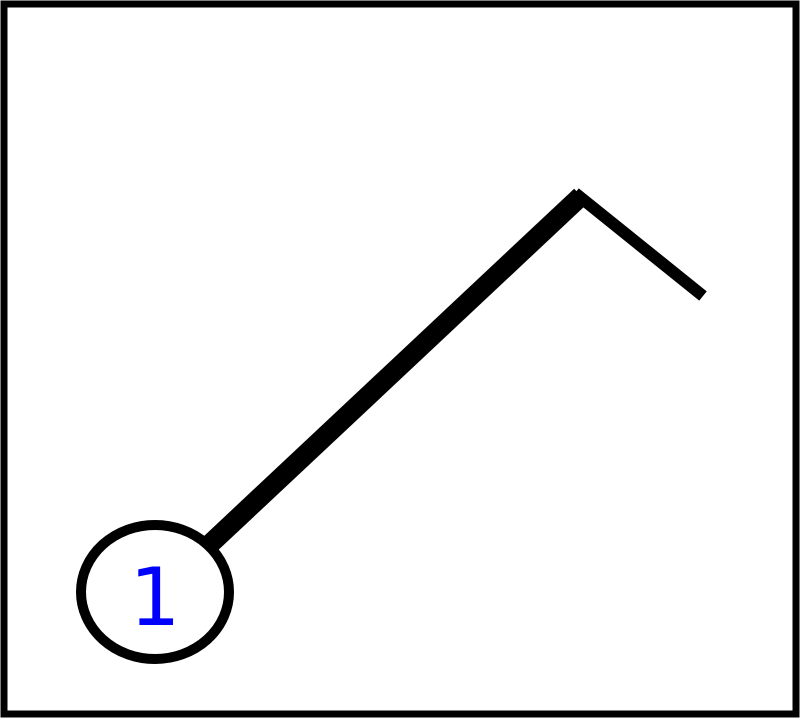 Image resolution: width=800 pixels, height=718 pixels. What do you see at coordinates (639, 244) in the screenshot?
I see `thin-line-segment` at bounding box center [639, 244].